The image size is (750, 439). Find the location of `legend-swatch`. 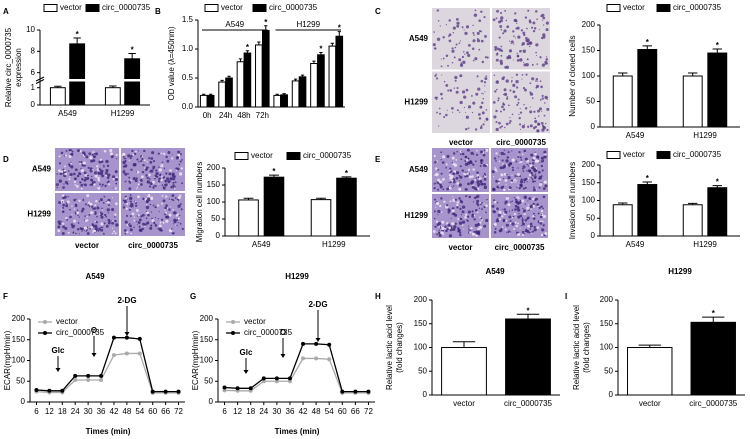

legend-swatch is located at coordinates (92, 8).